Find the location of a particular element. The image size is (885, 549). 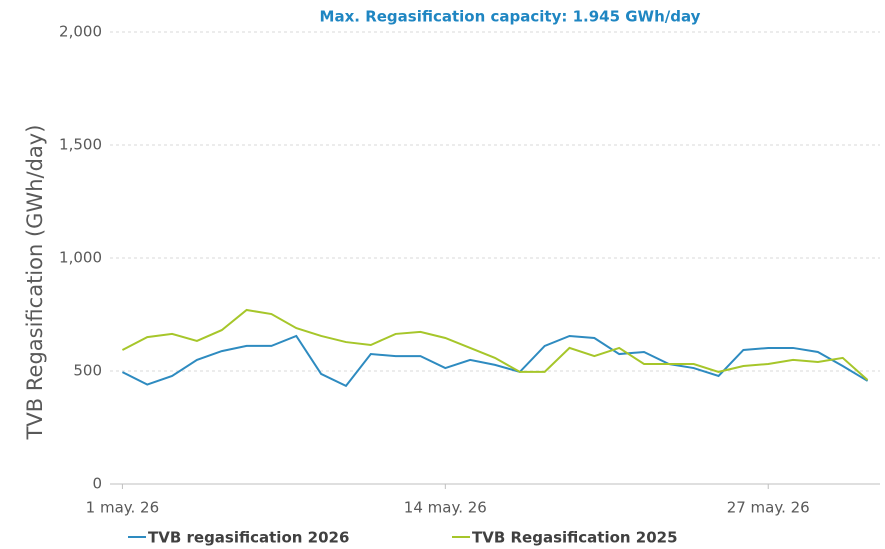

y-tick-label: 500 is located at coordinates (87, 371).